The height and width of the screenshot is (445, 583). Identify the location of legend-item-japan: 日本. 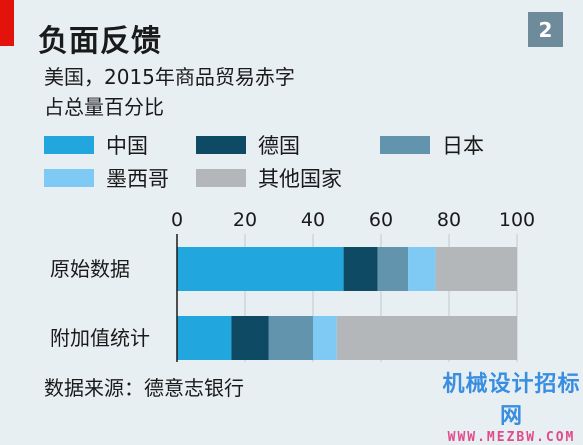
(432, 145).